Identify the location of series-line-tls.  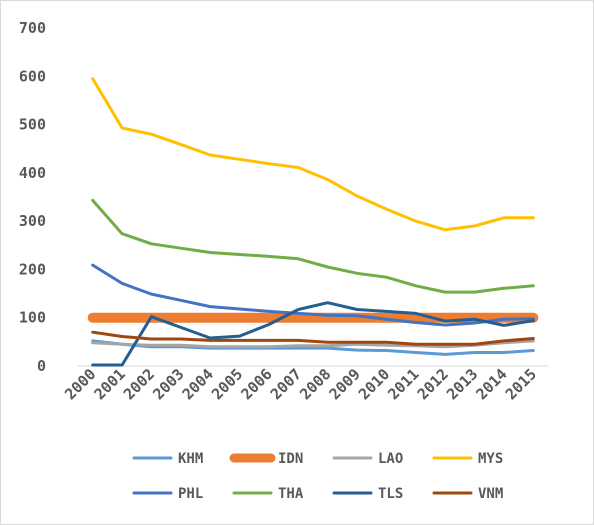
(313, 334).